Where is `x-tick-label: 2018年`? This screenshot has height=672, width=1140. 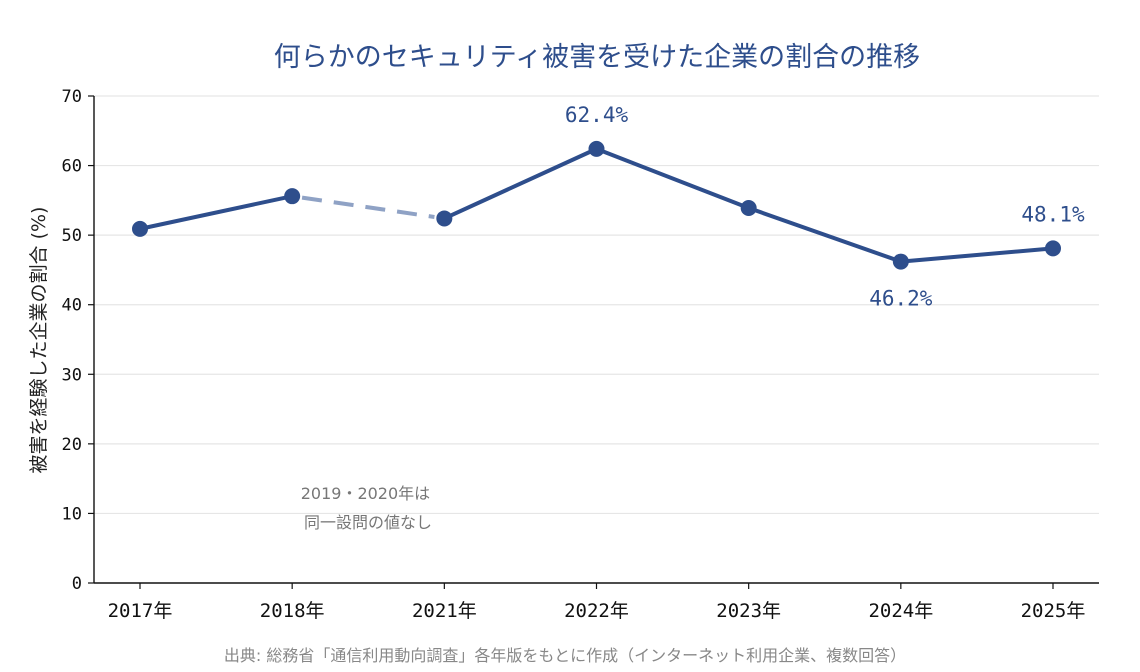
x-tick-label: 2018年 is located at coordinates (292, 611).